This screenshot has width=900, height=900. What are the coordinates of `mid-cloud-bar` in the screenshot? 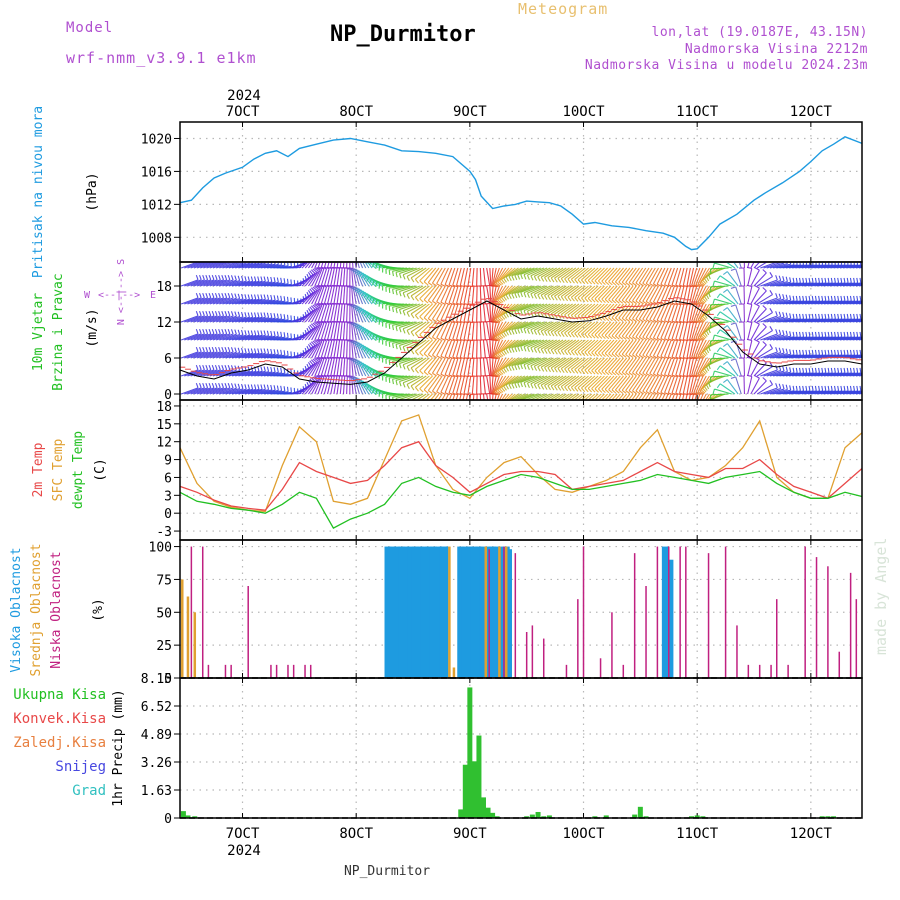 It's located at (195, 645).